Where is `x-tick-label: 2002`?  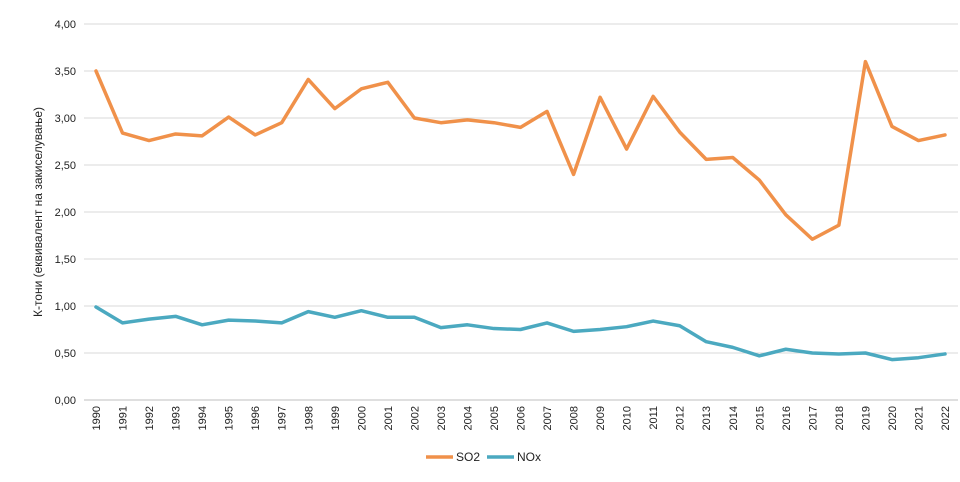 x-tick-label: 2002 is located at coordinates (415, 418).